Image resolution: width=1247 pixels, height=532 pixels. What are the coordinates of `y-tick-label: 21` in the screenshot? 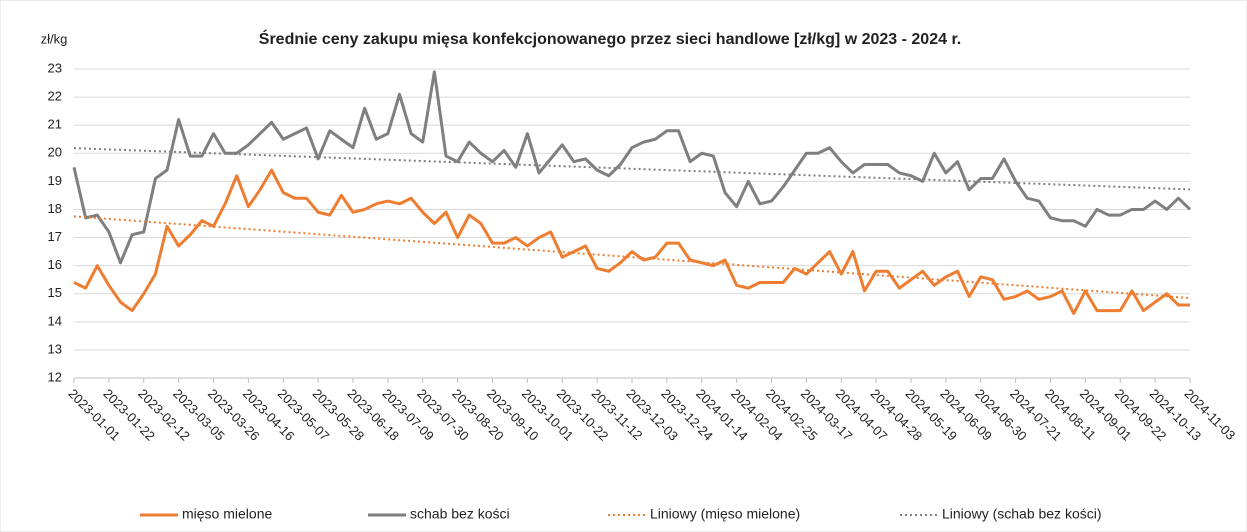 It's located at (55, 124).